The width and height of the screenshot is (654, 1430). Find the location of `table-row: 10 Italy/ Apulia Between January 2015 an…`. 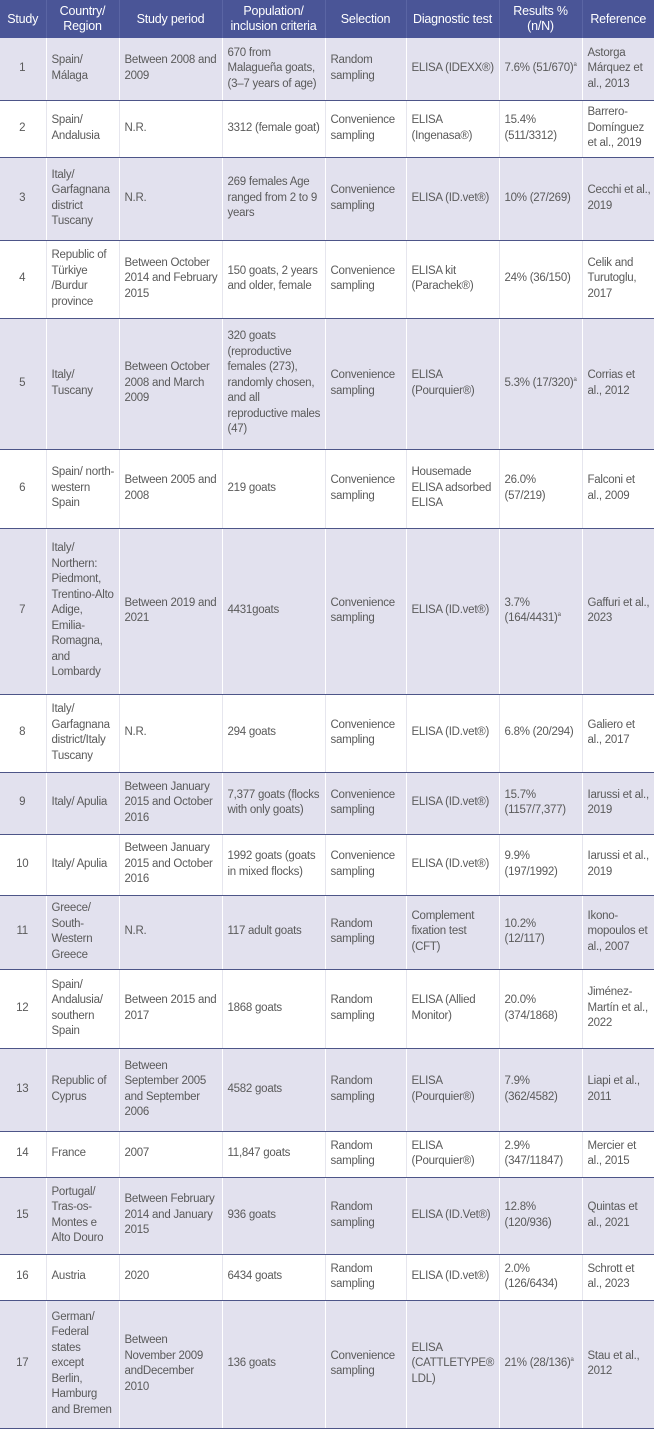

table-row: 10 Italy/ Apulia Between January 2015 an… is located at coordinates (327, 865).